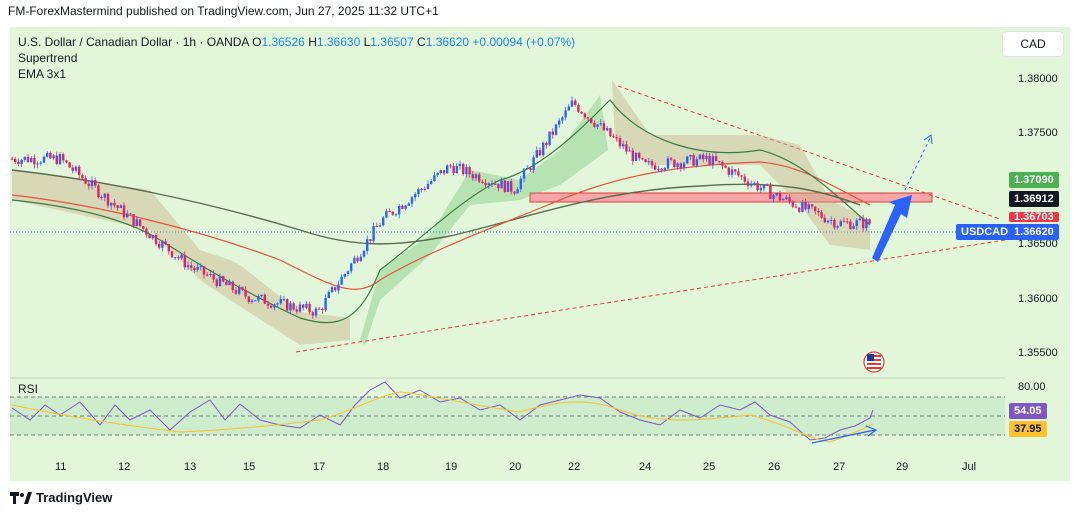 This screenshot has height=516, width=1080. Describe the element at coordinates (709, 467) in the screenshot. I see `time-tick: 25` at that location.